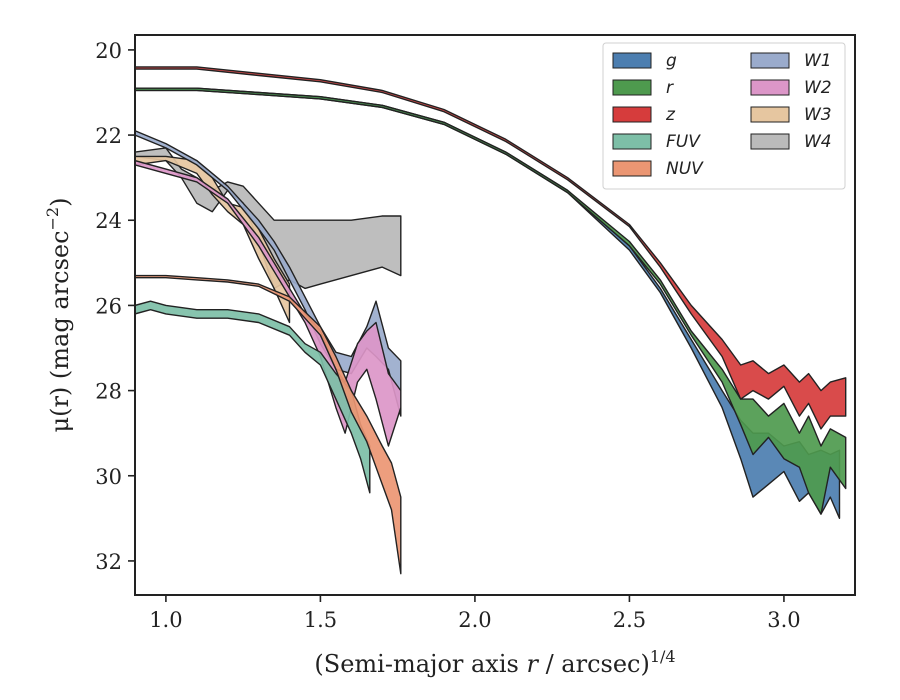 This screenshot has width=900, height=700. I want to click on x-axis-label: (Semi-major axis r / arcsec)1/4, so click(494, 662).